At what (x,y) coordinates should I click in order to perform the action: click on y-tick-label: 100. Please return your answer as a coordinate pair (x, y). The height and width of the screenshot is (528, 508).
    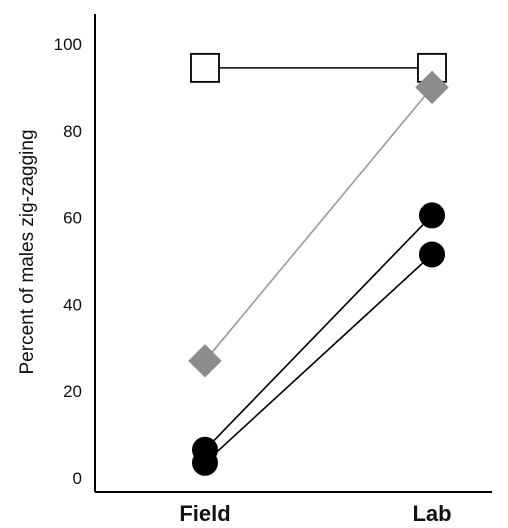
    Looking at the image, I should click on (68, 44).